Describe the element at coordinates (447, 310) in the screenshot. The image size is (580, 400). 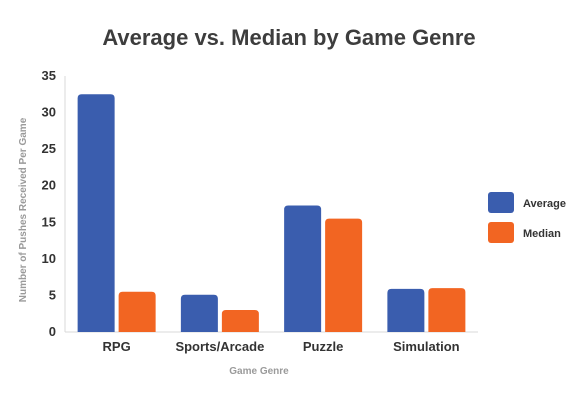
I see `bar-median-simulation` at that location.